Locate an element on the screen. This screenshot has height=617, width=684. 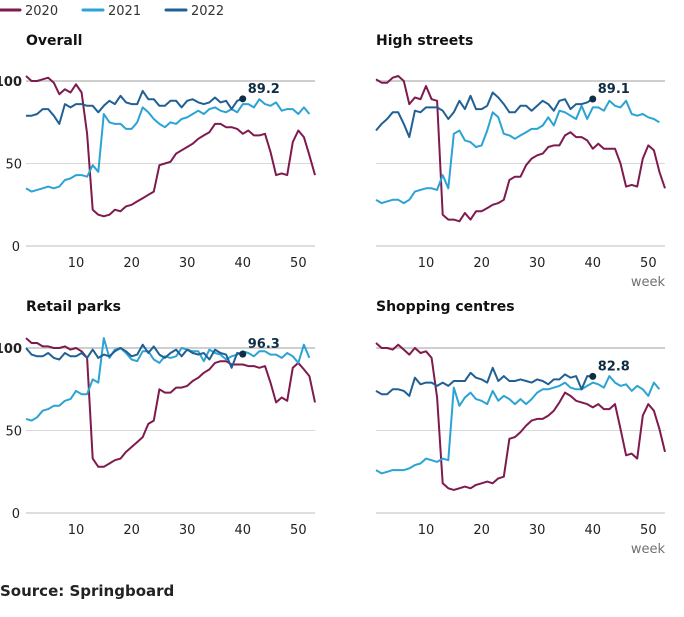
annotation-label: 89.2 is located at coordinates (264, 89).